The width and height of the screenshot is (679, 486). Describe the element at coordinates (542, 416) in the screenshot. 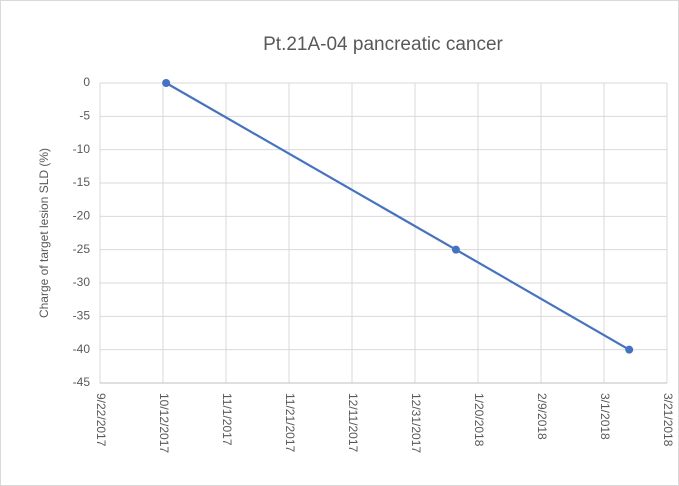

I see `x-tick-label: 2/9/2018` at that location.